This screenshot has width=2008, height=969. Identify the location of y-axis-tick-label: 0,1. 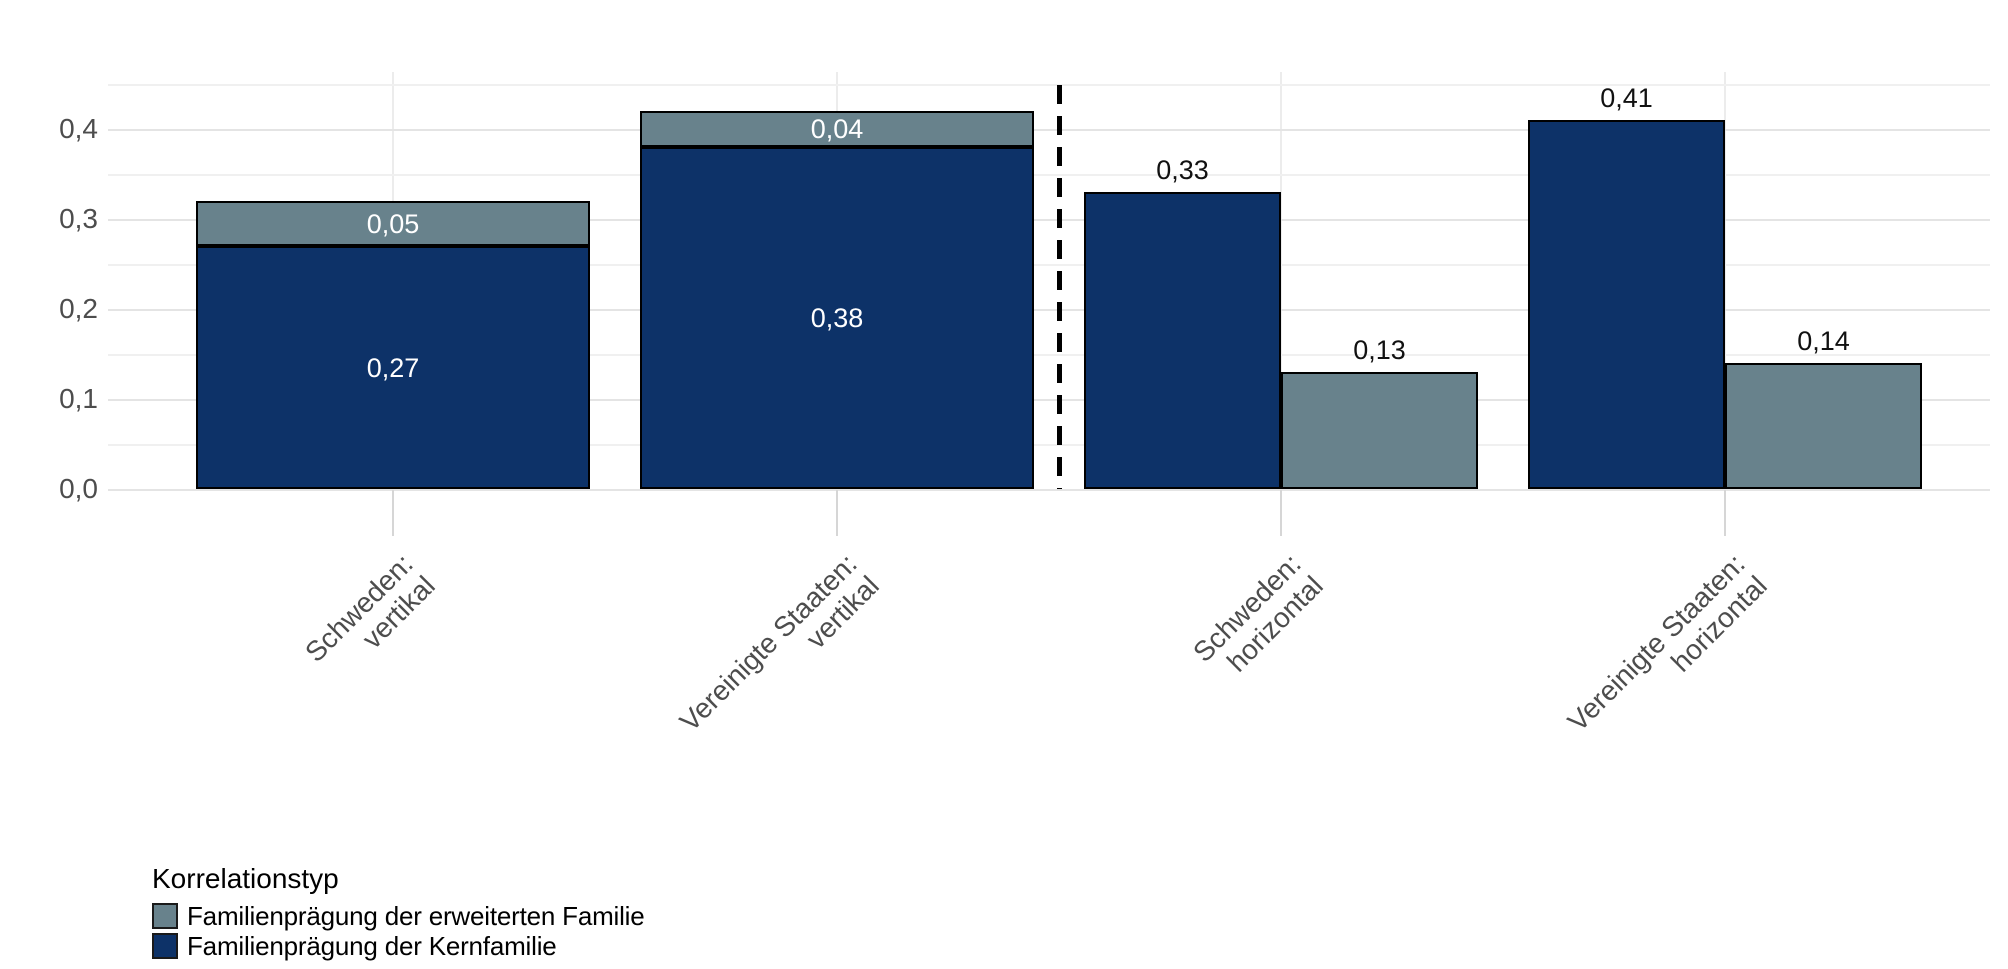
(78, 398).